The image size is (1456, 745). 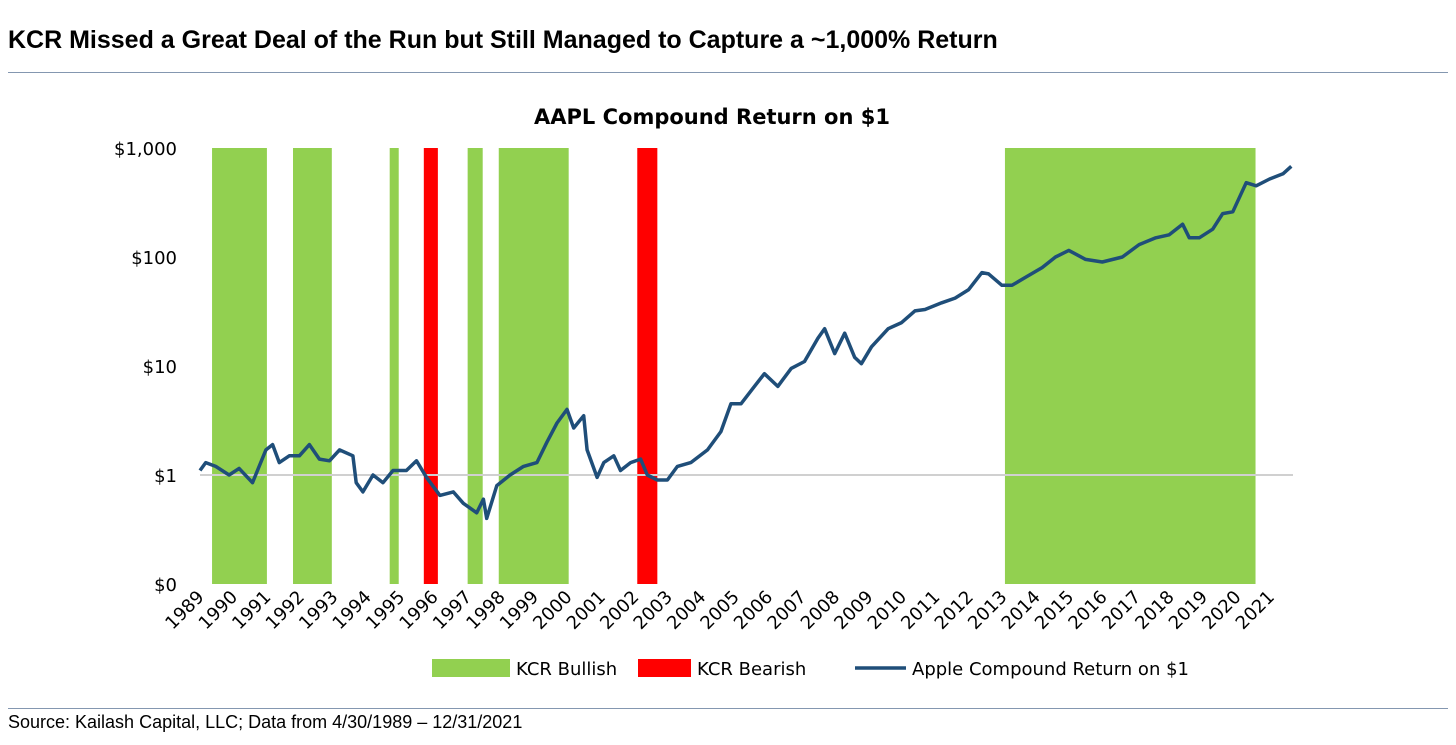 What do you see at coordinates (165, 585) in the screenshot?
I see `y-tick-label: $0` at bounding box center [165, 585].